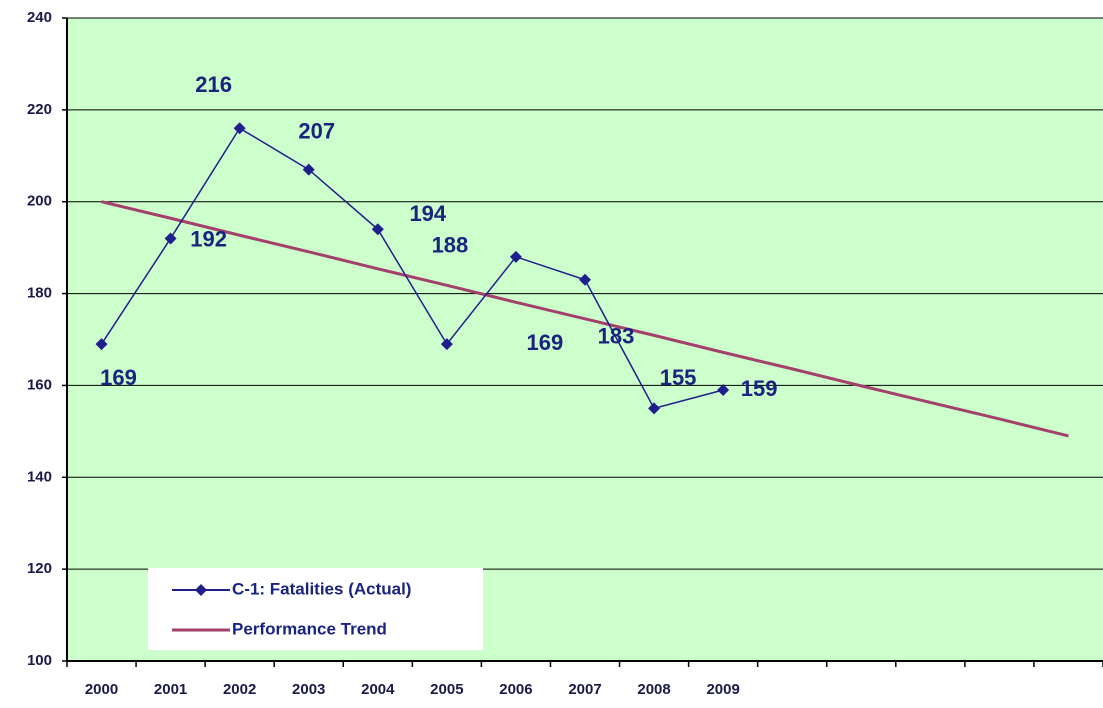 The image size is (1103, 708). What do you see at coordinates (309, 628) in the screenshot?
I see `legend-label: Performance Trend` at bounding box center [309, 628].